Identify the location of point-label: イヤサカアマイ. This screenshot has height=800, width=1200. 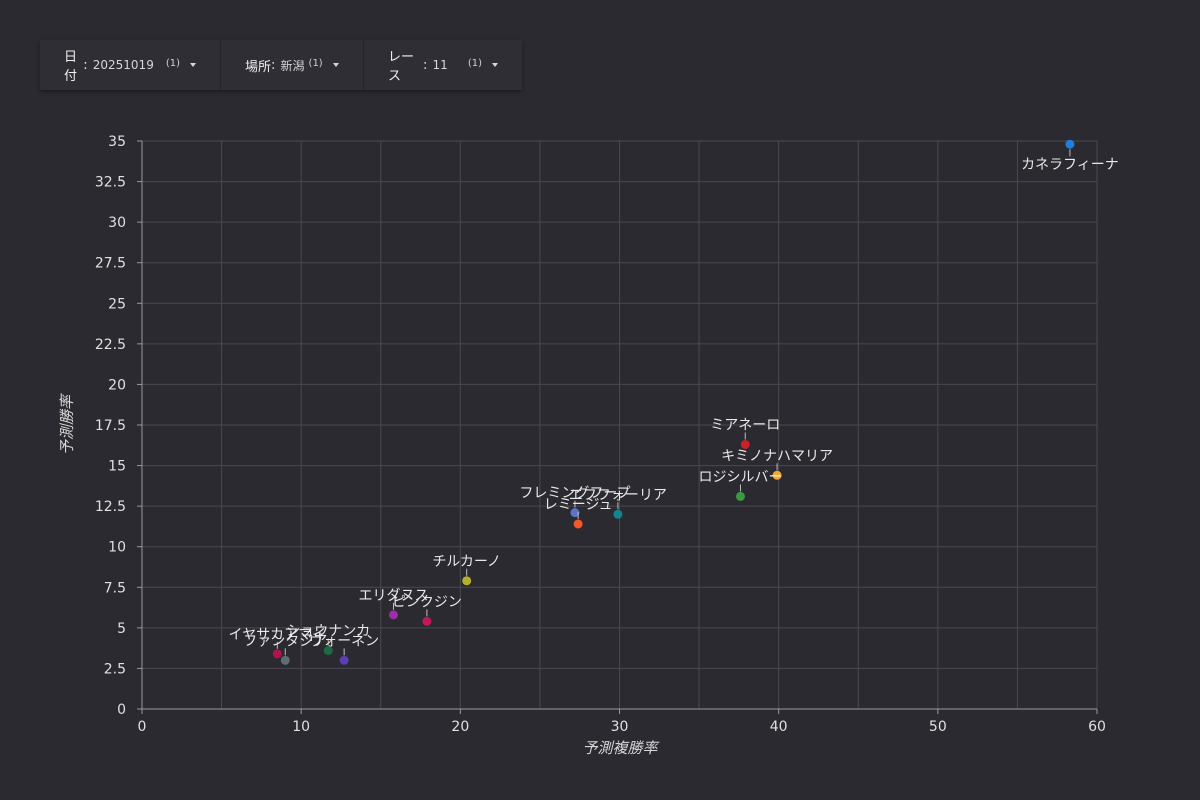
(277, 635).